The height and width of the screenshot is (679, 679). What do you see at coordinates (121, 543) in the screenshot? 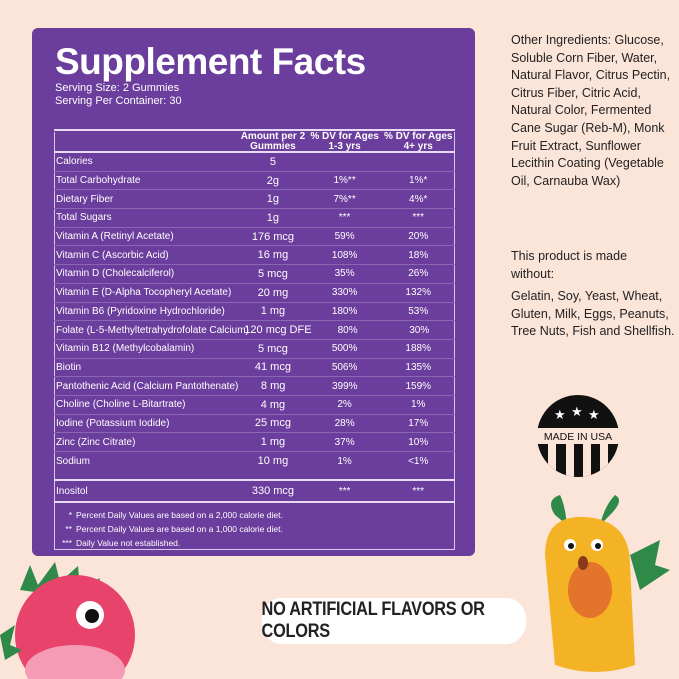
I see `footnote: *** Daily Value not established.` at bounding box center [121, 543].